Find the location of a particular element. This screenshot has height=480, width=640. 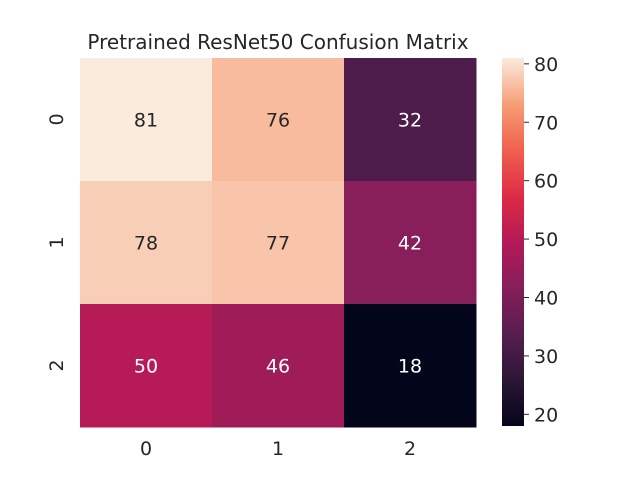

cell-value-label: 42 is located at coordinates (410, 244).